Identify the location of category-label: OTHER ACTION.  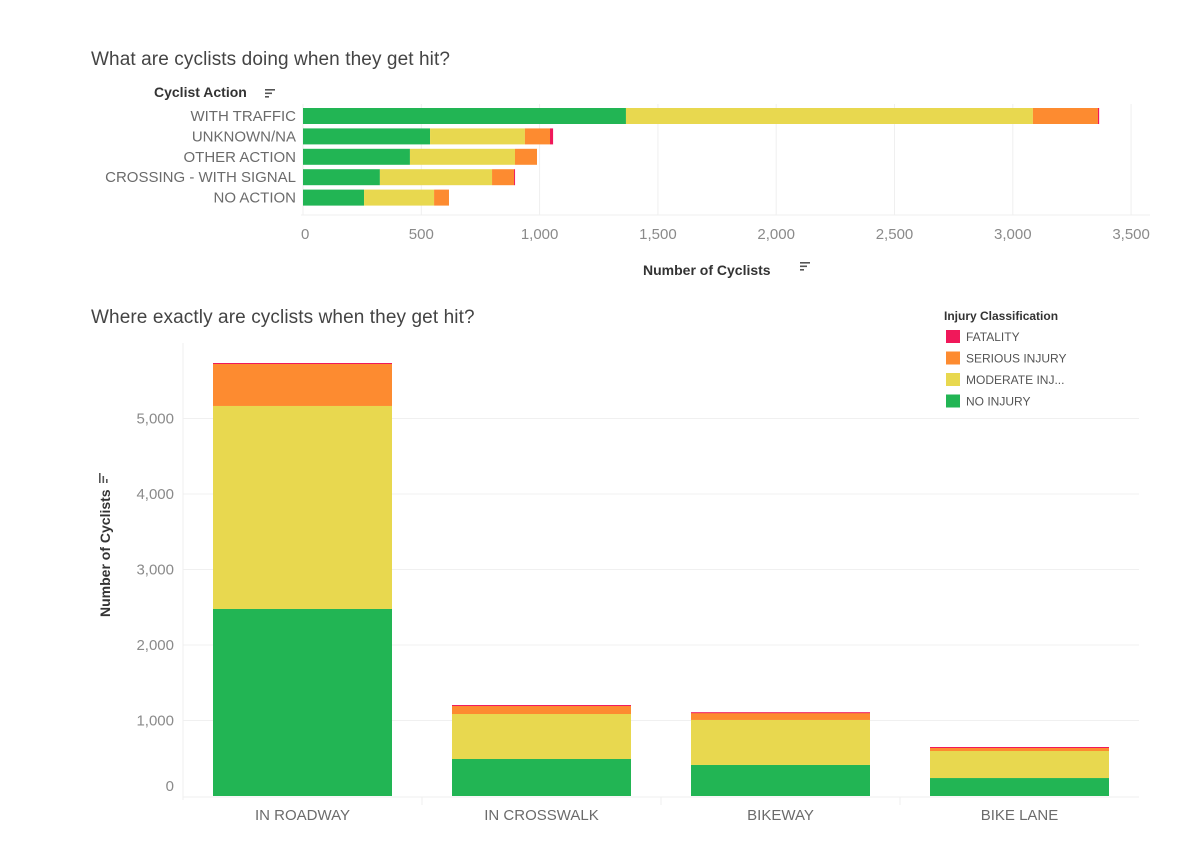
(239, 157).